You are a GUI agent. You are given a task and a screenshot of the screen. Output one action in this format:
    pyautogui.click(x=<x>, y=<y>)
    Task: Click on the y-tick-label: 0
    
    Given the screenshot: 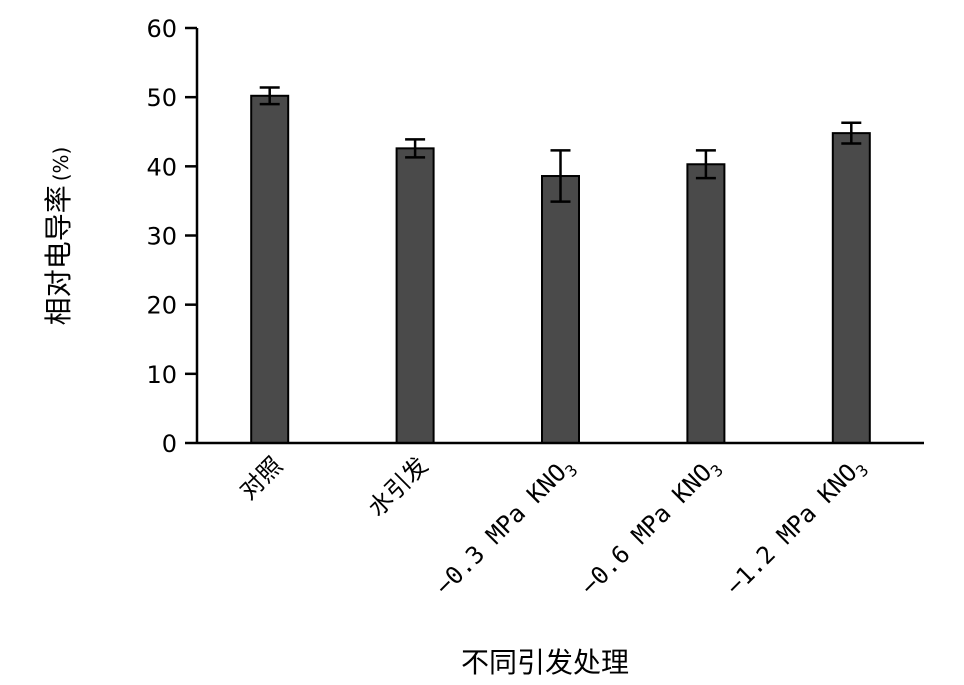 What is the action you would take?
    pyautogui.click(x=169, y=444)
    